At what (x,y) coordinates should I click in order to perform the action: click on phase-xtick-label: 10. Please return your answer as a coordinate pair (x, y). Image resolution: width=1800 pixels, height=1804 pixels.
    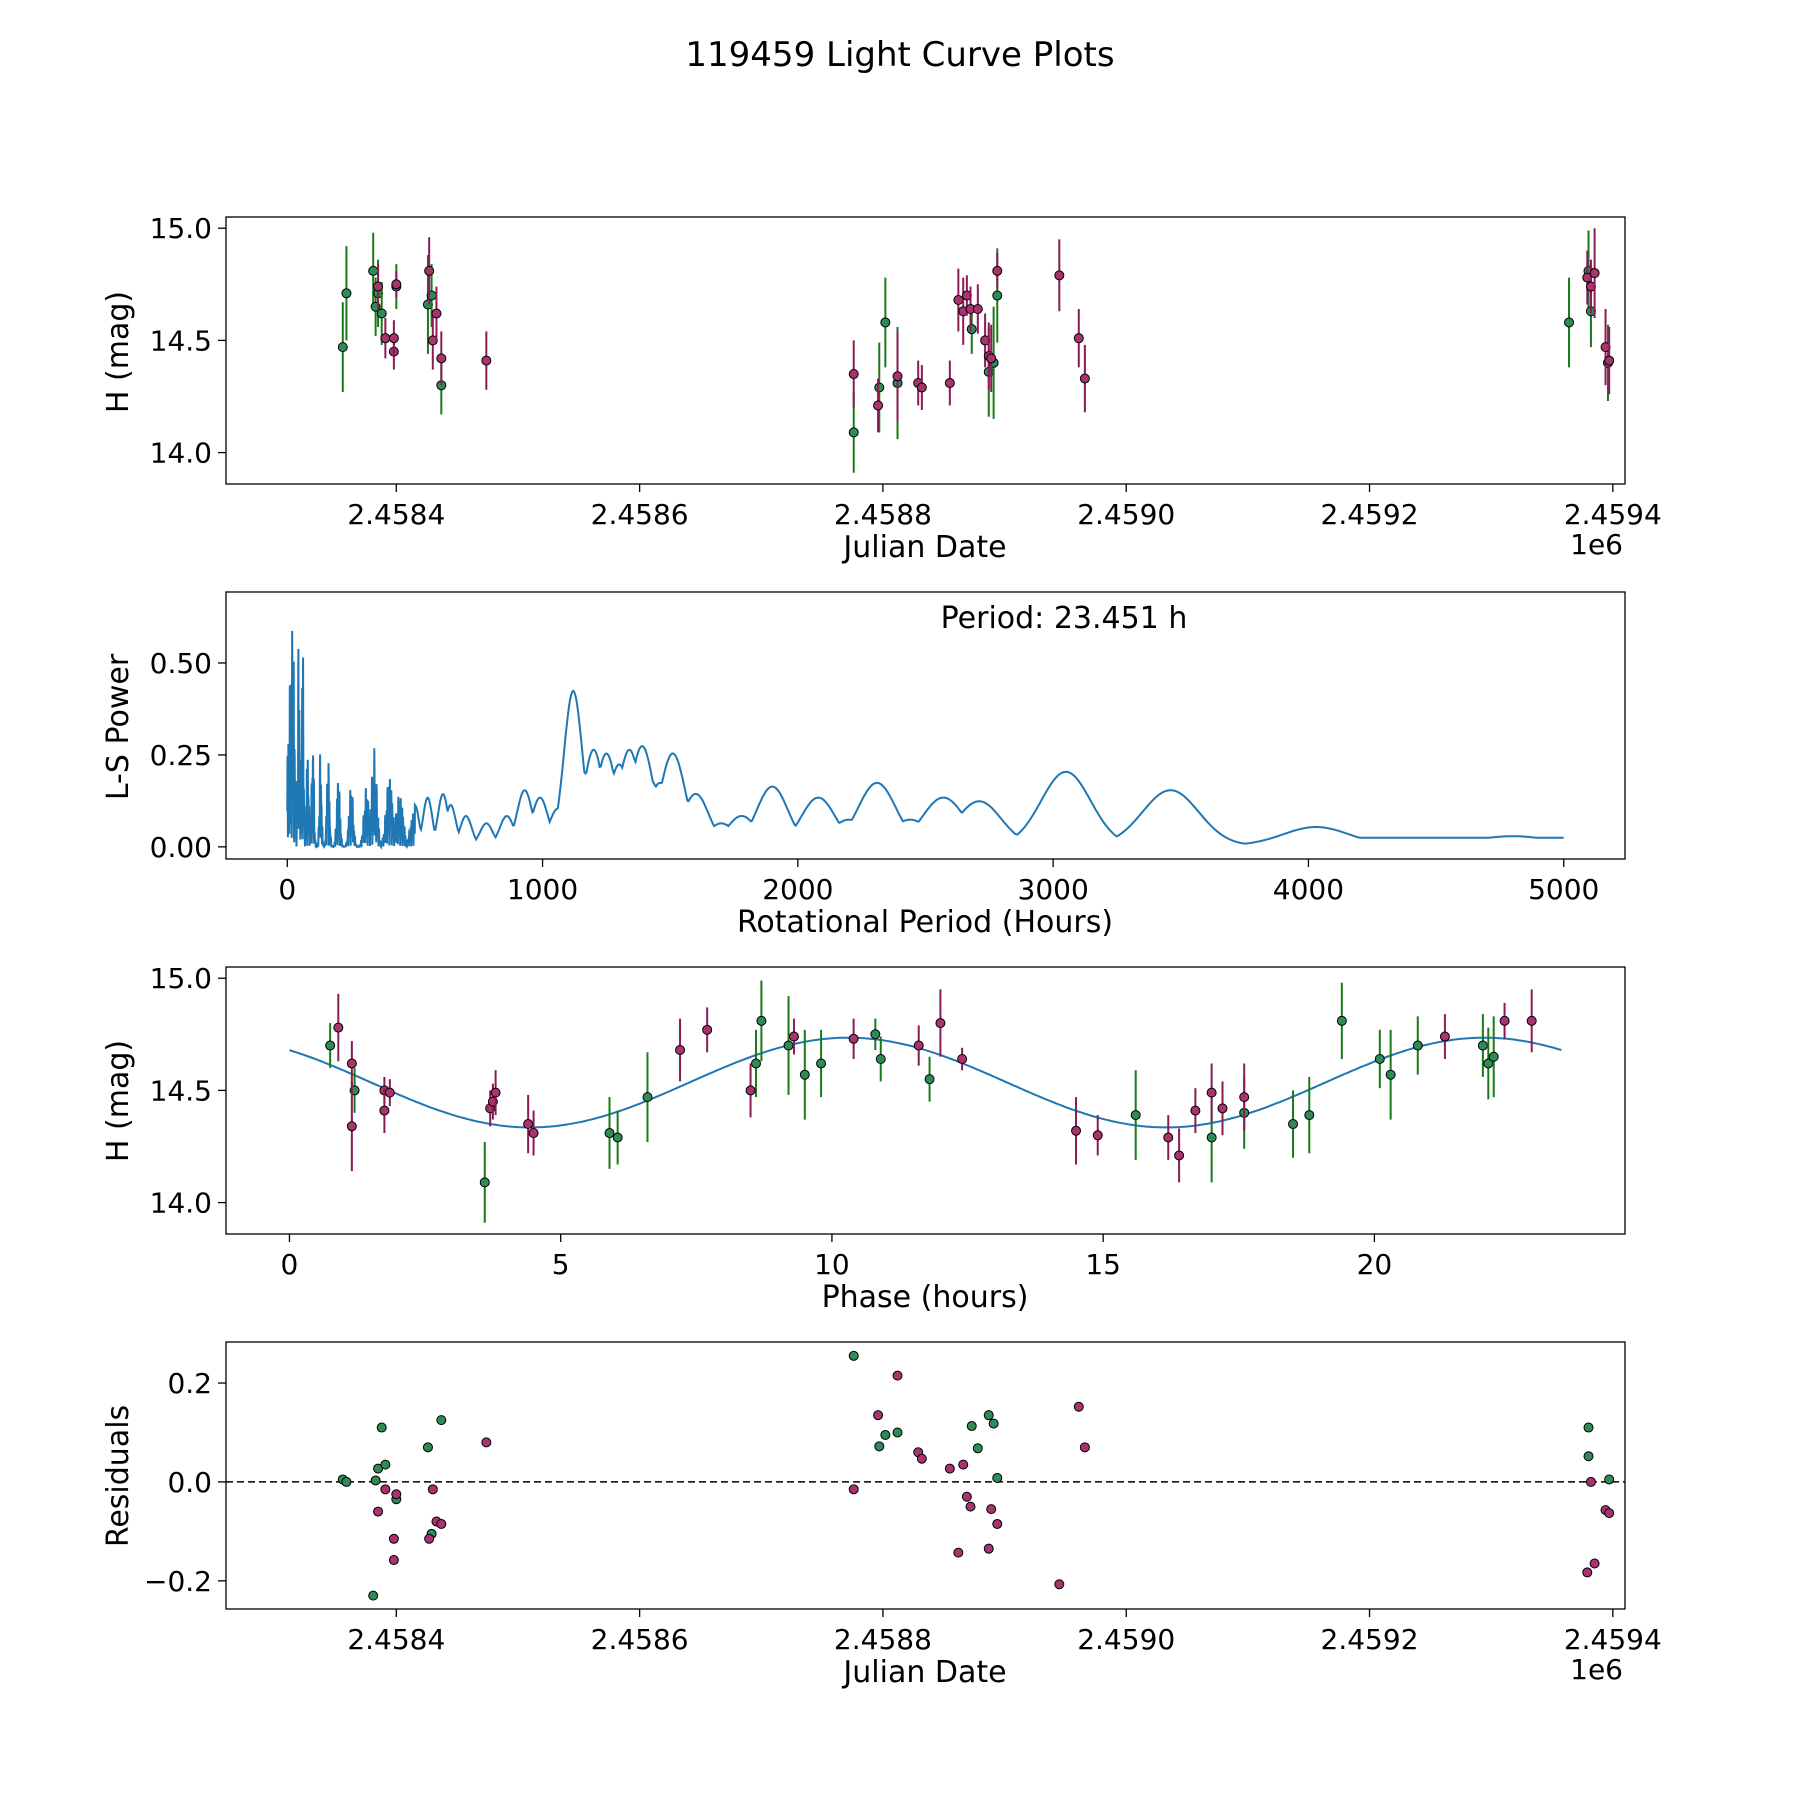
    Looking at the image, I should click on (832, 1264).